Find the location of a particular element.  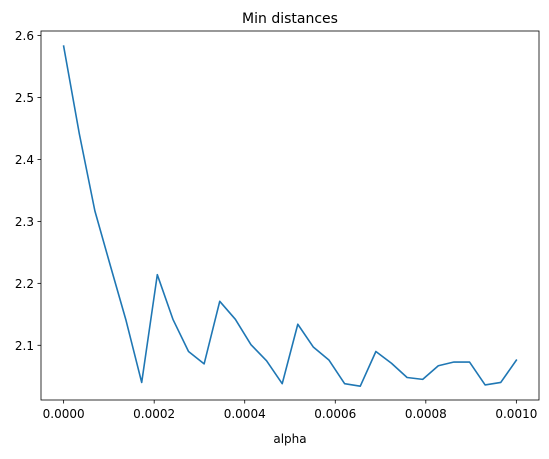

y-tick-label: 2.1 is located at coordinates (24, 346).